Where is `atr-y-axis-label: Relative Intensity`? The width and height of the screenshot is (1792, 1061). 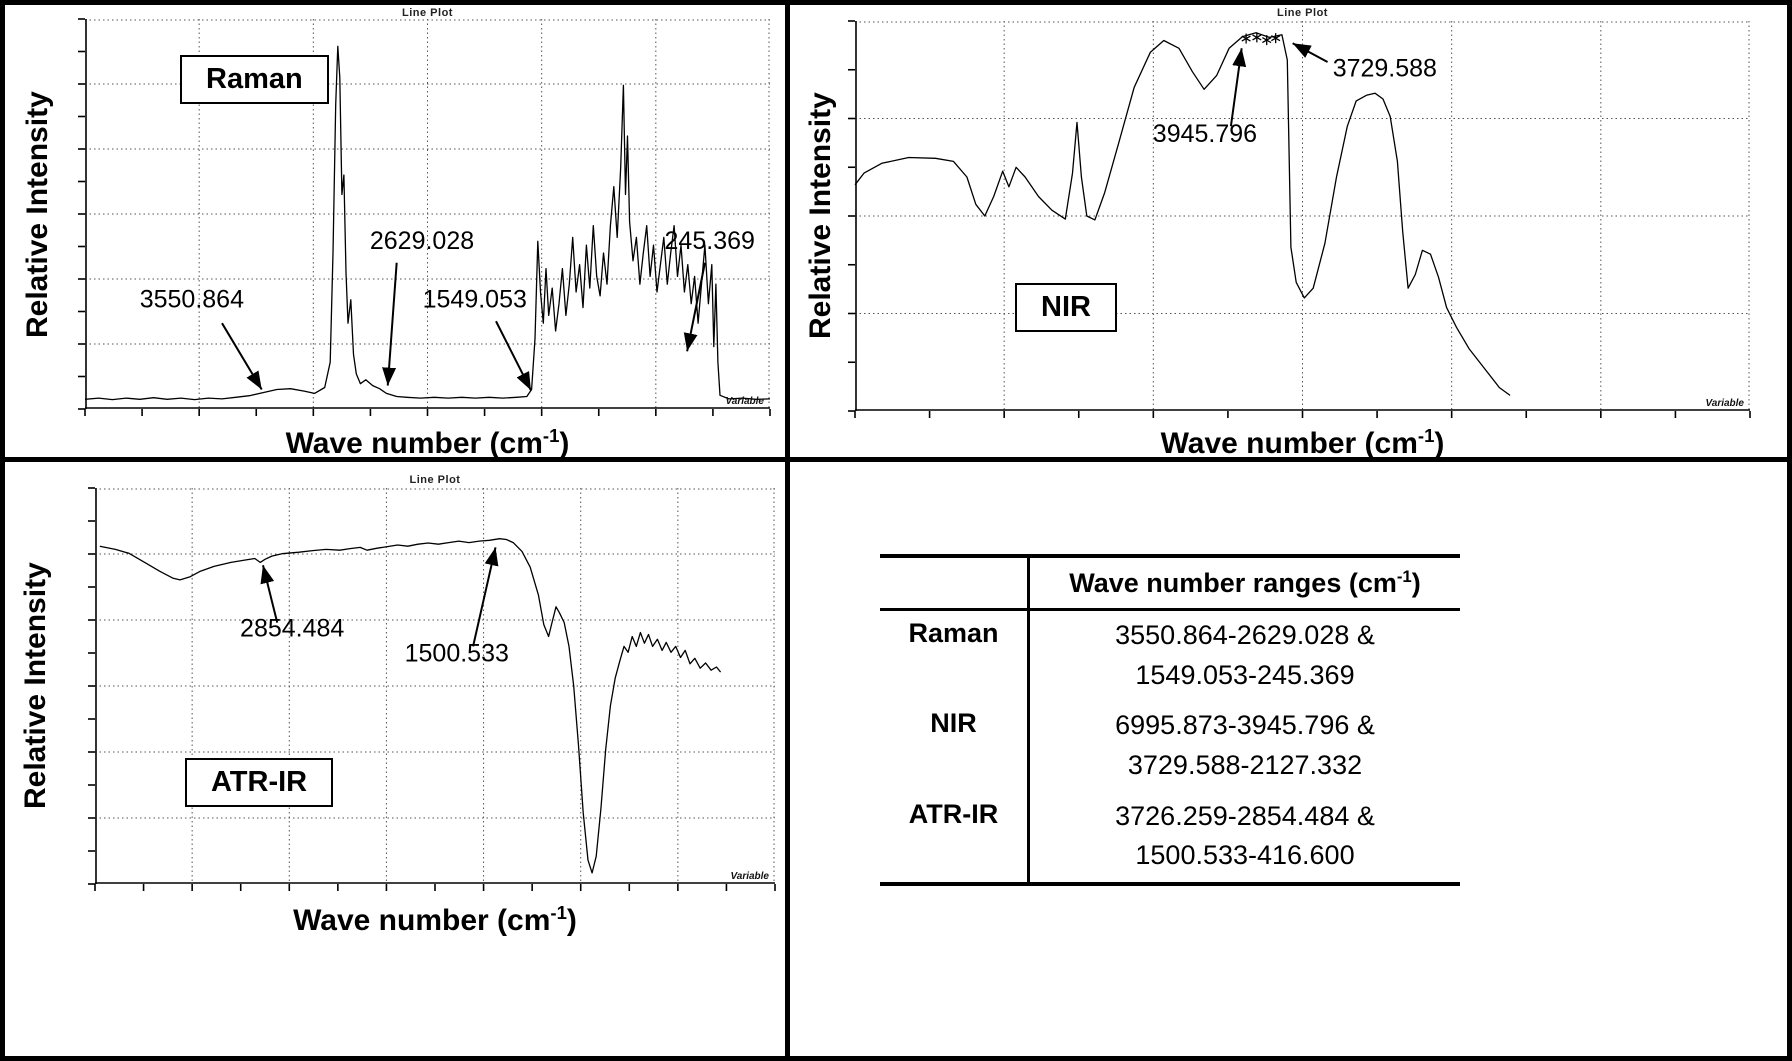 atr-y-axis-label: Relative Intensity is located at coordinates (35, 686).